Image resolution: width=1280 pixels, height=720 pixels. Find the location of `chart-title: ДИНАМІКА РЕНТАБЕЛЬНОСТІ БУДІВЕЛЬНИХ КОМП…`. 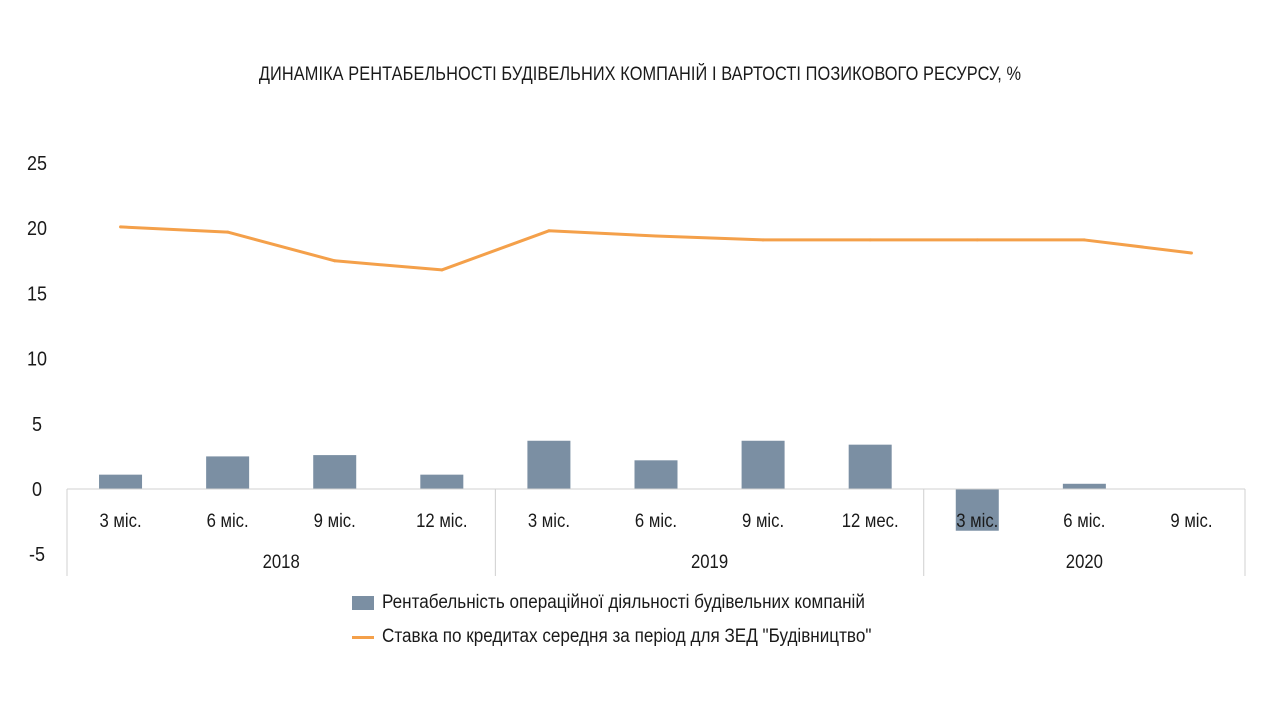

chart-title: ДИНАМІКА РЕНТАБЕЛЬНОСТІ БУДІВЕЛЬНИХ КОМП… is located at coordinates (640, 74).